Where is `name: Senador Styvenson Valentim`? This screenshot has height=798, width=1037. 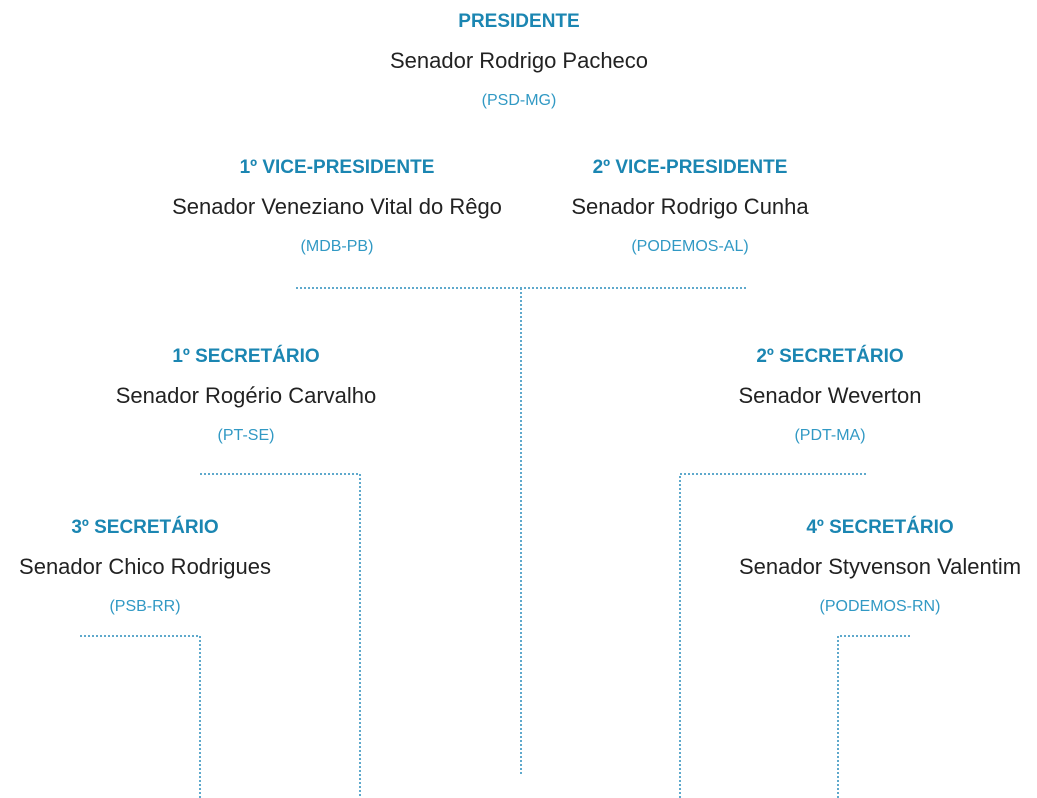 name: Senador Styvenson Valentim is located at coordinates (880, 566).